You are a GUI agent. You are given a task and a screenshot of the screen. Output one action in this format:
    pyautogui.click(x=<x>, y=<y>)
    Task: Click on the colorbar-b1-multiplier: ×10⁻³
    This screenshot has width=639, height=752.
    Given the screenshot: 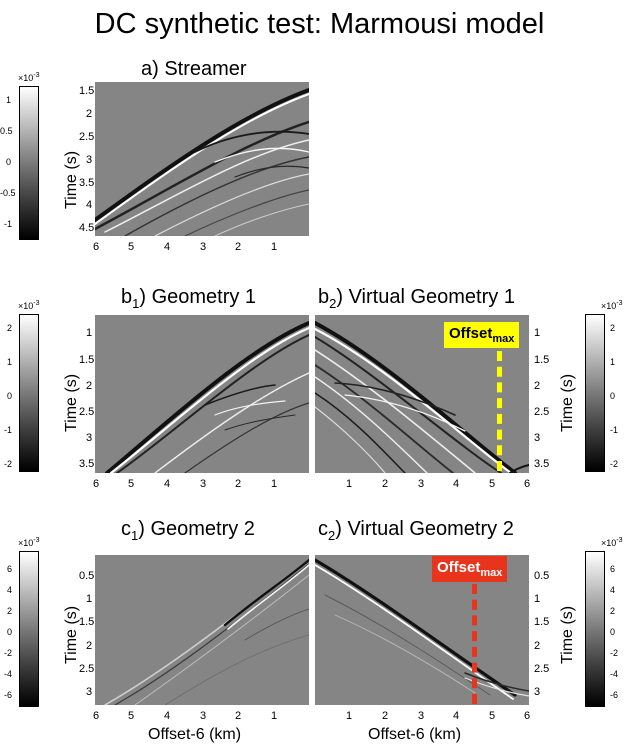 What is the action you would take?
    pyautogui.click(x=29, y=305)
    